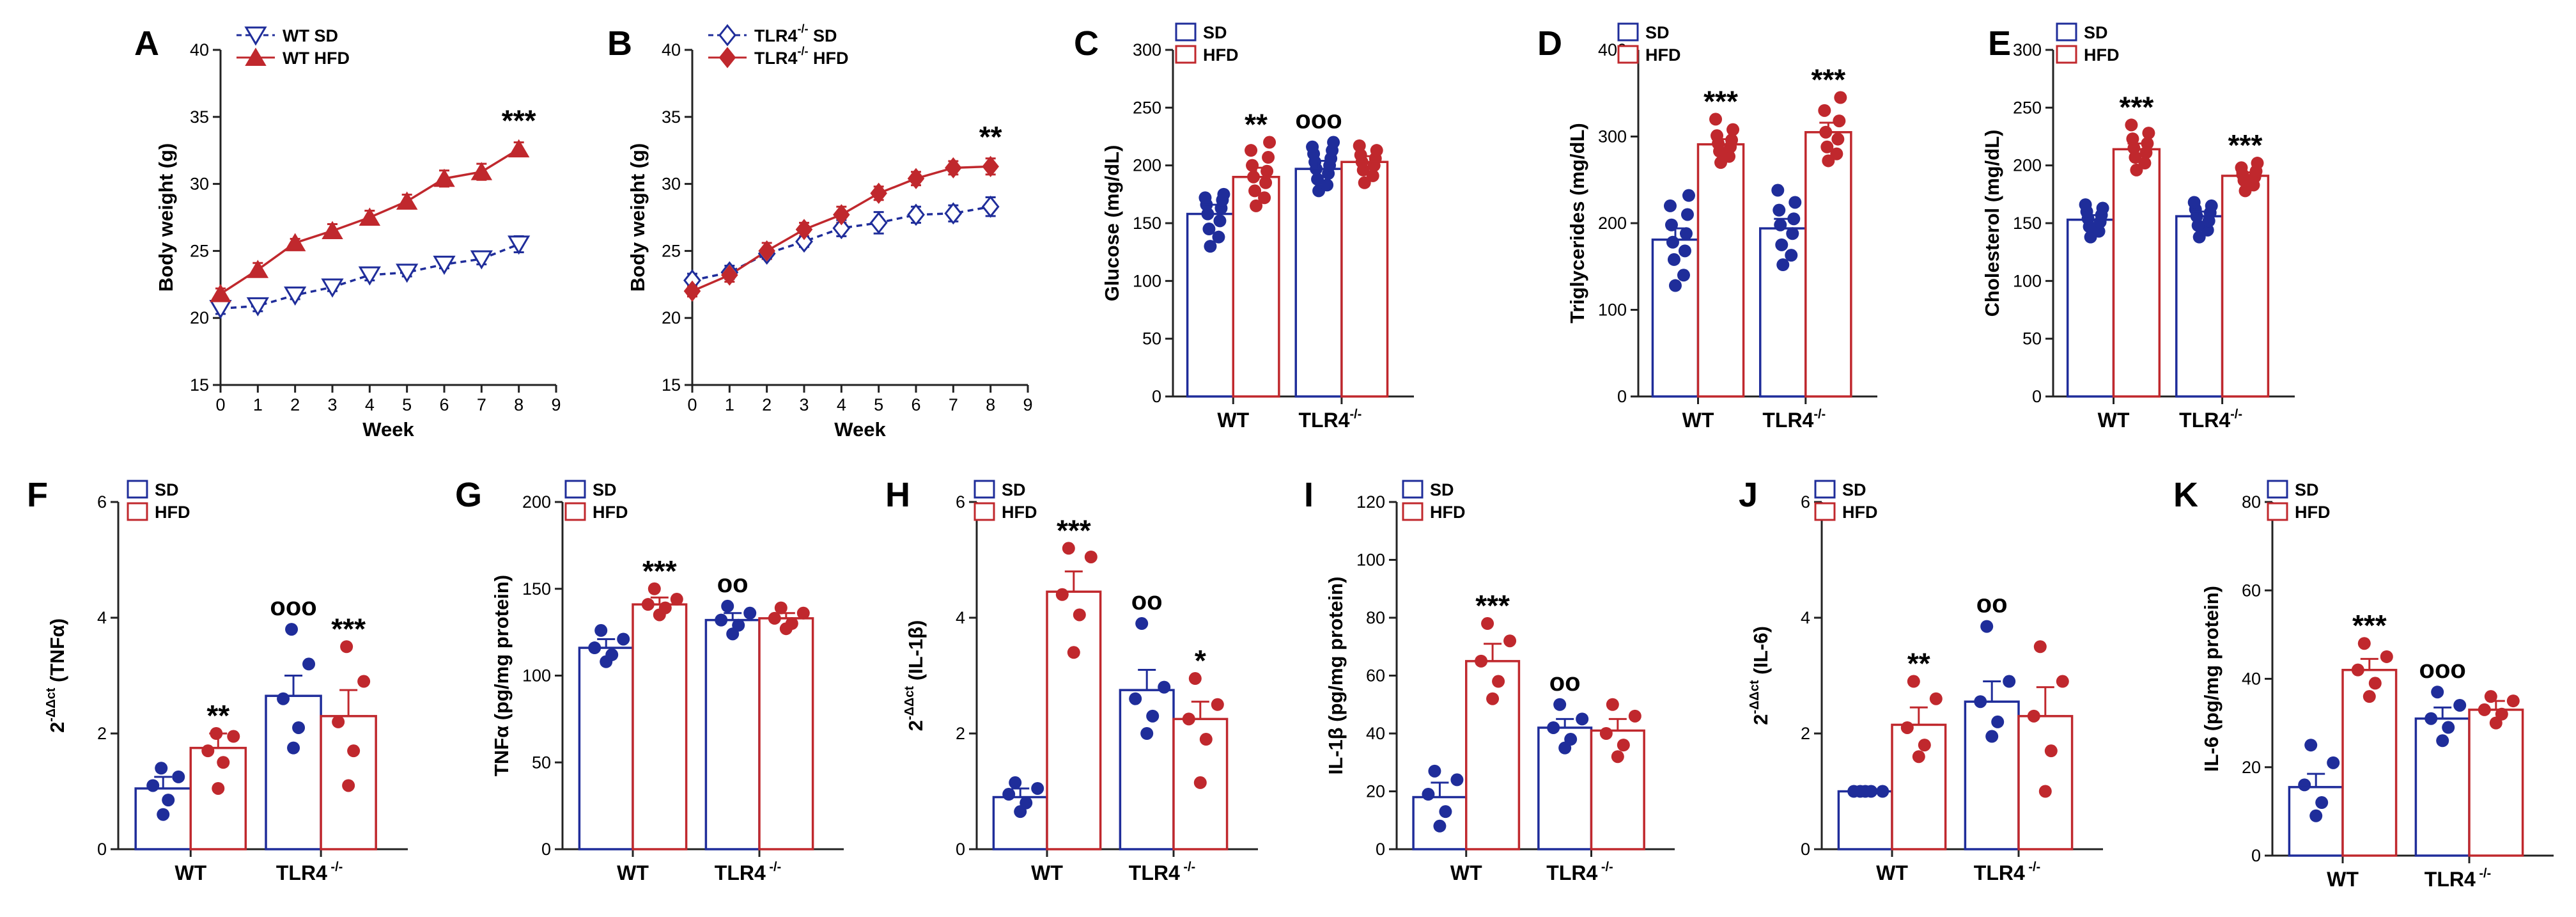 The image size is (2576, 917). Describe the element at coordinates (37, 495) in the screenshot. I see `panel-label: F` at that location.